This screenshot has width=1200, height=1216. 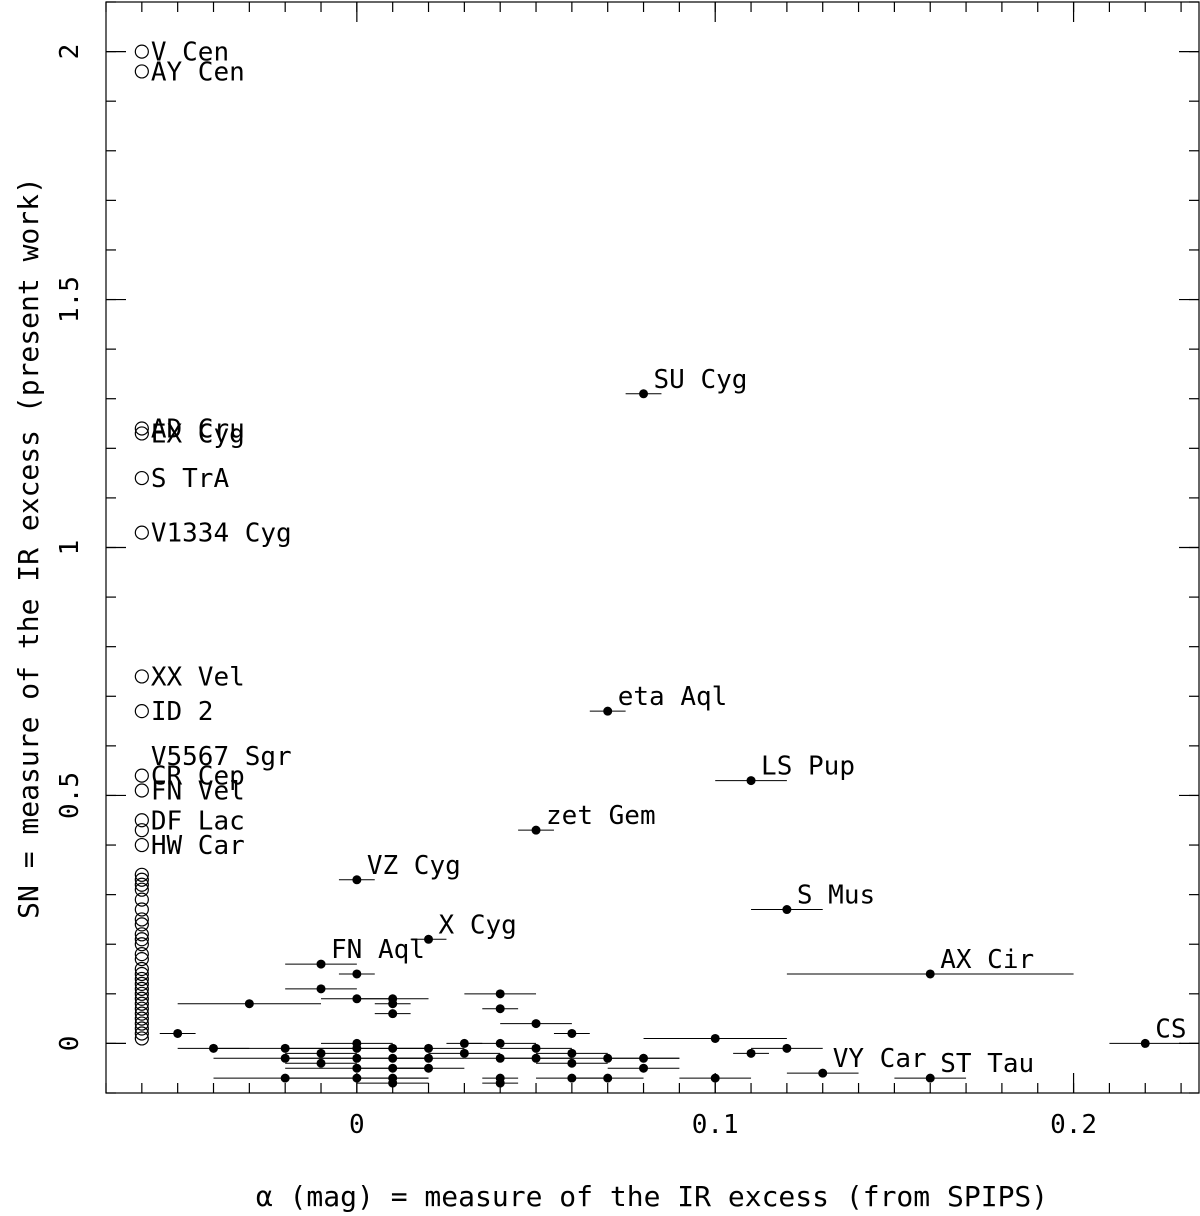 What do you see at coordinates (987, 960) in the screenshot?
I see `point-label: AX Cir` at bounding box center [987, 960].